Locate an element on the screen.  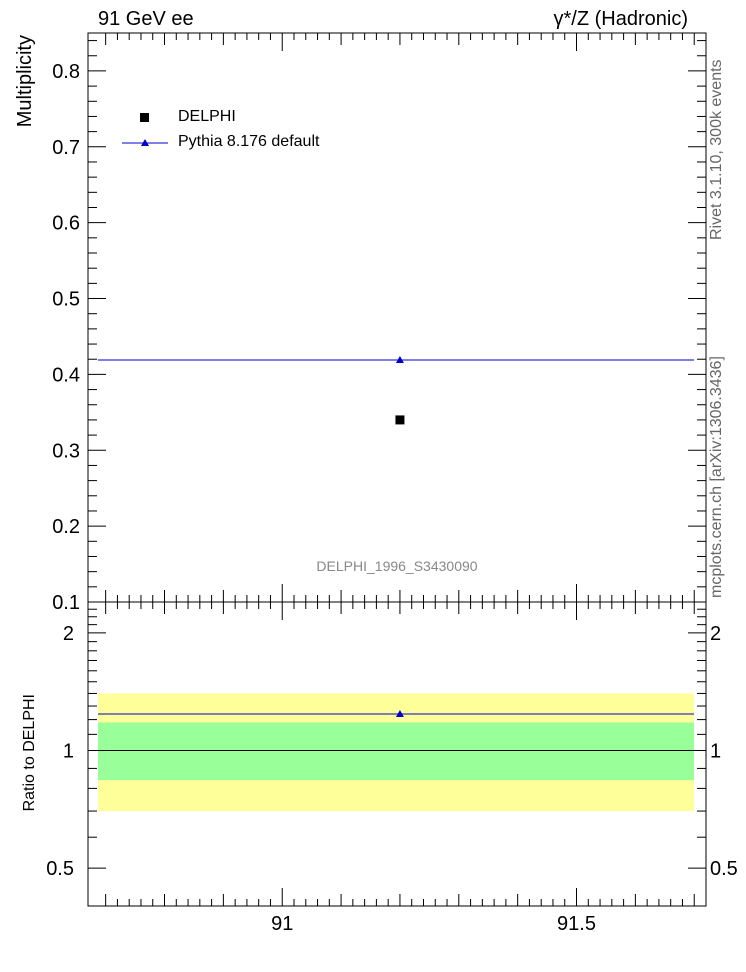
ratio-ytick-label: 1 is located at coordinates (68, 752).